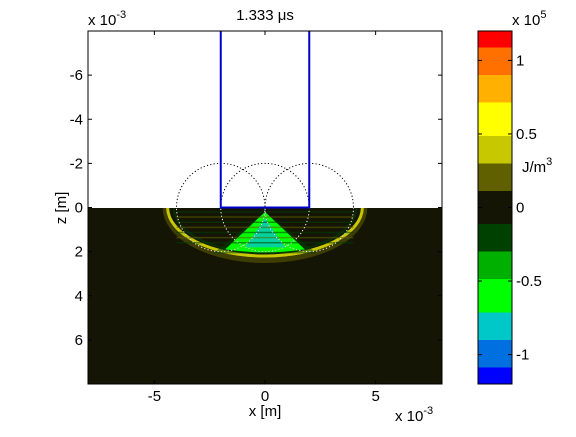 This screenshot has width=576, height=437. I want to click on colorbar-ticks: -1 -0.5 0 0.5 1, so click(510, 208).